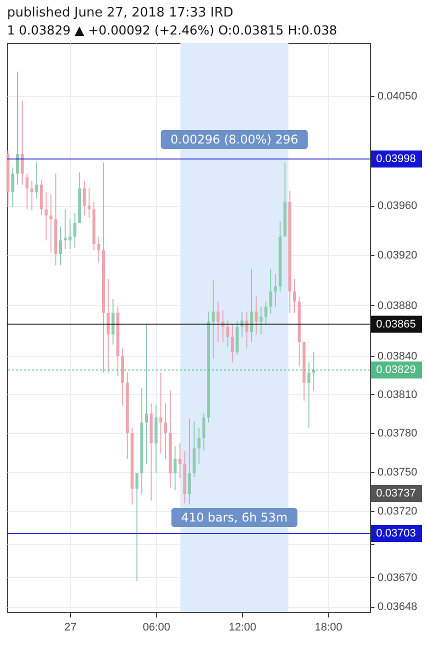 This screenshot has height=668, width=428. What do you see at coordinates (398, 578) in the screenshot?
I see `y-tick-label: 0.03670` at bounding box center [398, 578].